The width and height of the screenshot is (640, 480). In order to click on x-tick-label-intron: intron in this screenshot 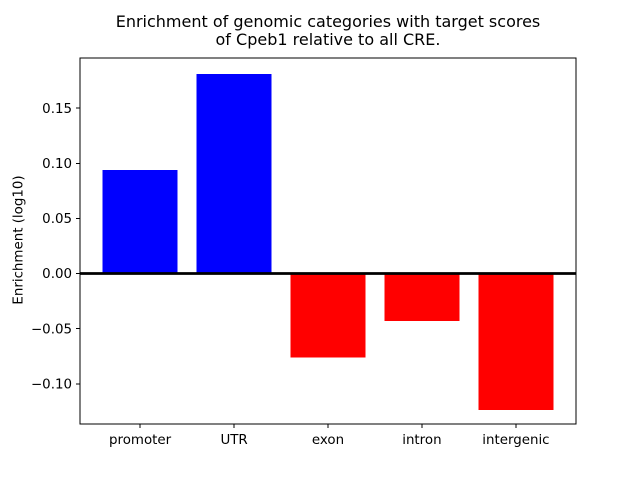, I will do `click(421, 440)`.